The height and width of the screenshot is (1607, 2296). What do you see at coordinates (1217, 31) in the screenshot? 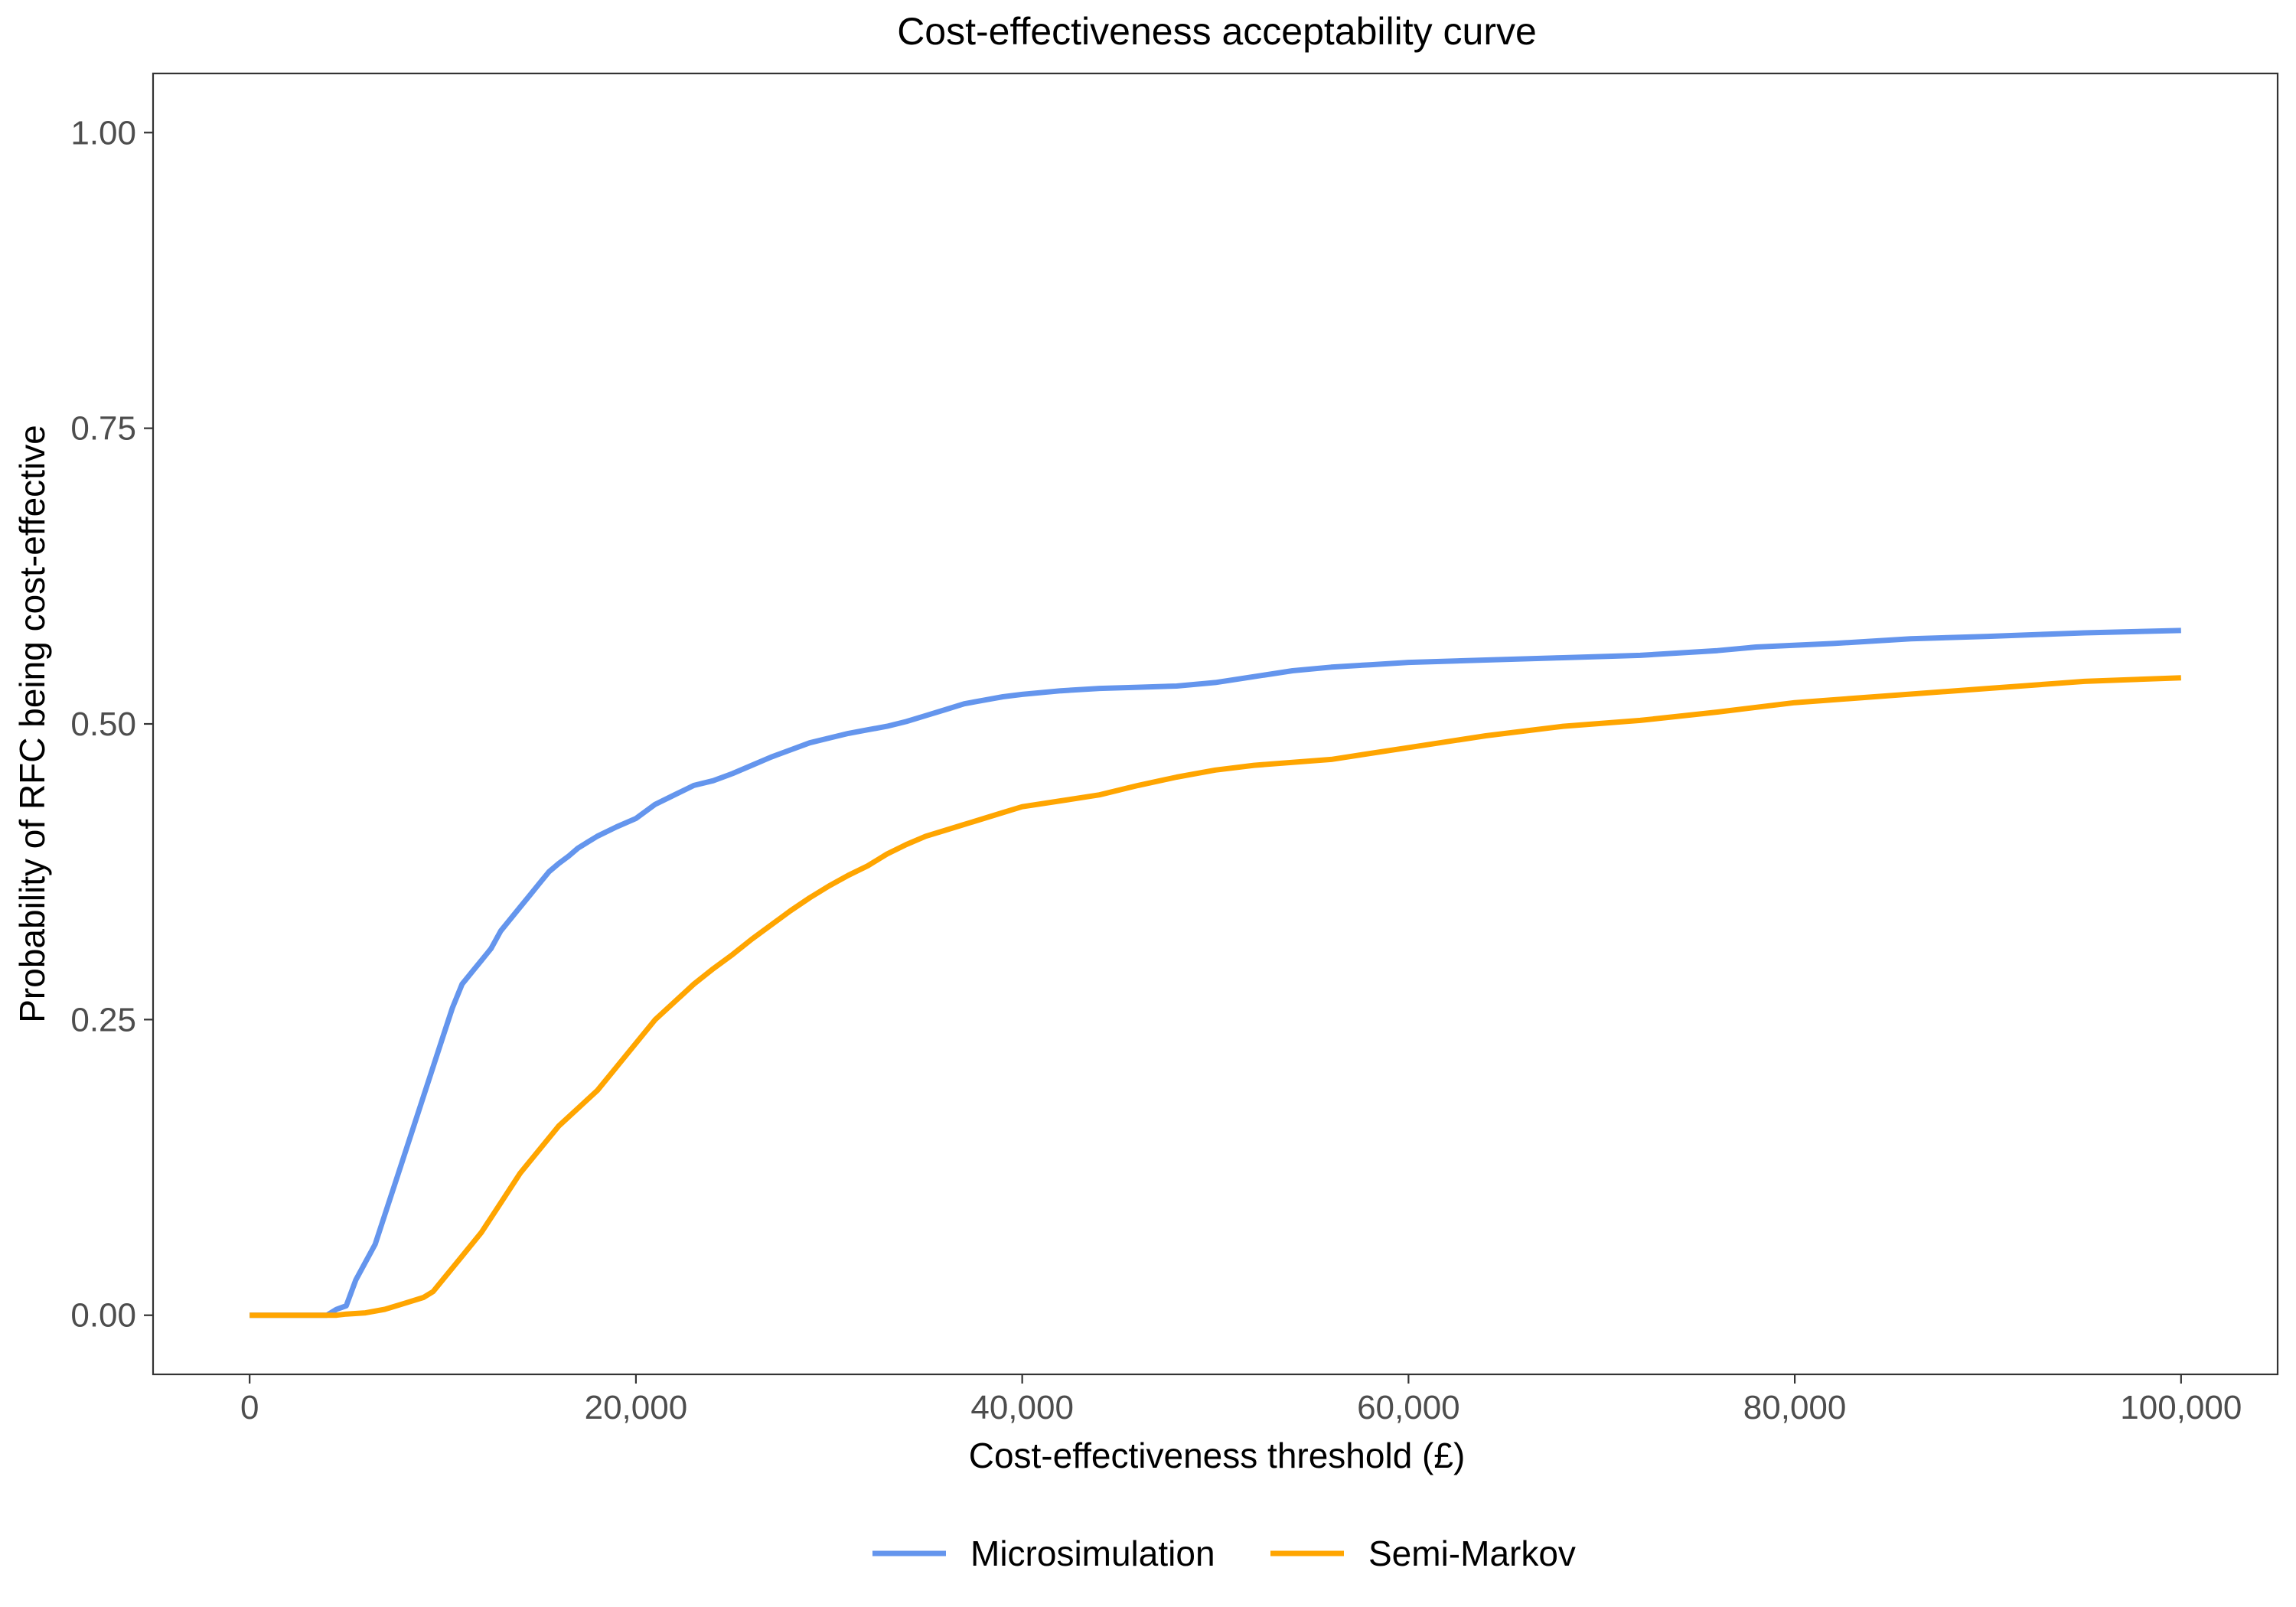
I see `chart-title: Cost-effectiveness acceptability curve` at bounding box center [1217, 31].